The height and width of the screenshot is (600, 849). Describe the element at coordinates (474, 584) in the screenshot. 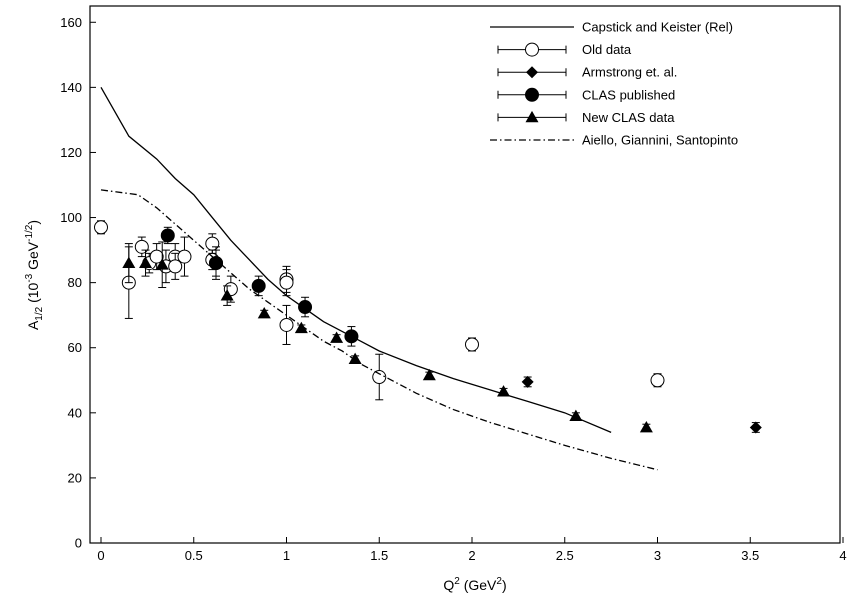

I see `x-axis-label: Q2 (GeV2)` at that location.